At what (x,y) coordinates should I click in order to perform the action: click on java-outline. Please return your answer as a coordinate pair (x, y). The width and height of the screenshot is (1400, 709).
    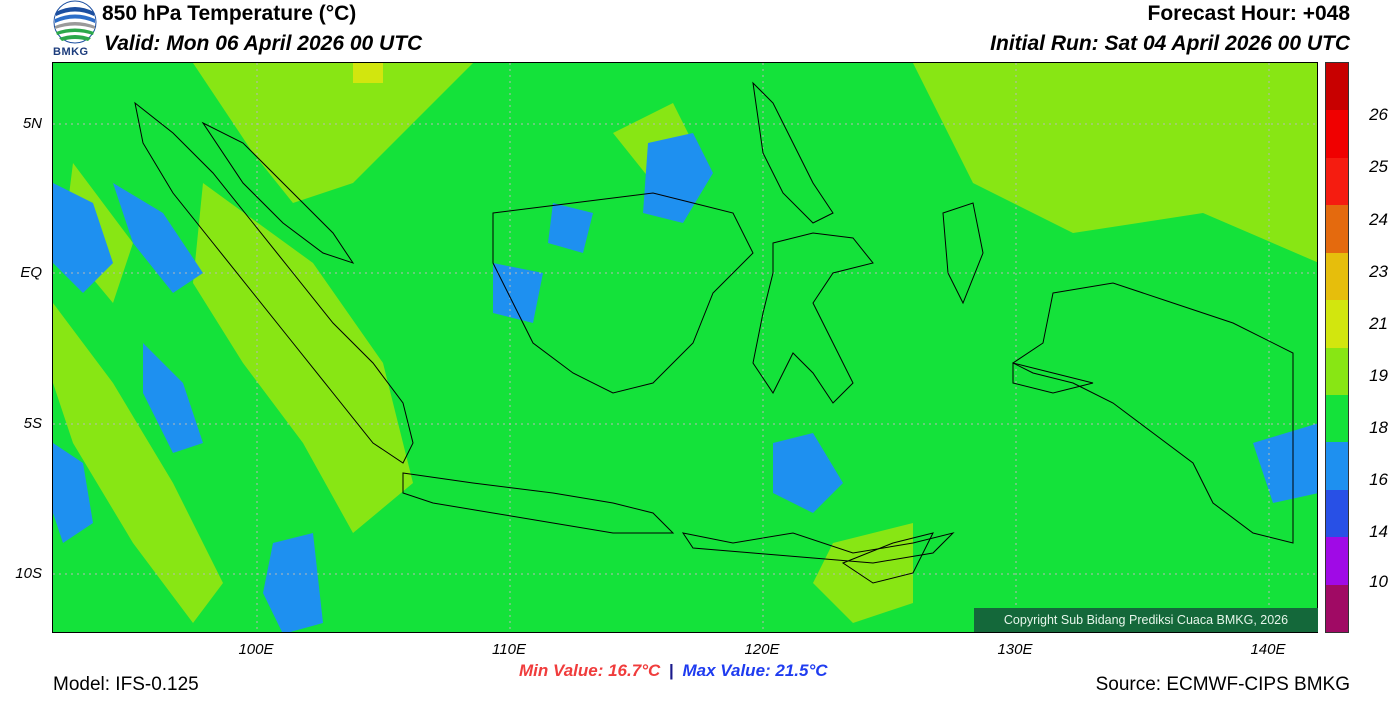
    Looking at the image, I should click on (538, 503).